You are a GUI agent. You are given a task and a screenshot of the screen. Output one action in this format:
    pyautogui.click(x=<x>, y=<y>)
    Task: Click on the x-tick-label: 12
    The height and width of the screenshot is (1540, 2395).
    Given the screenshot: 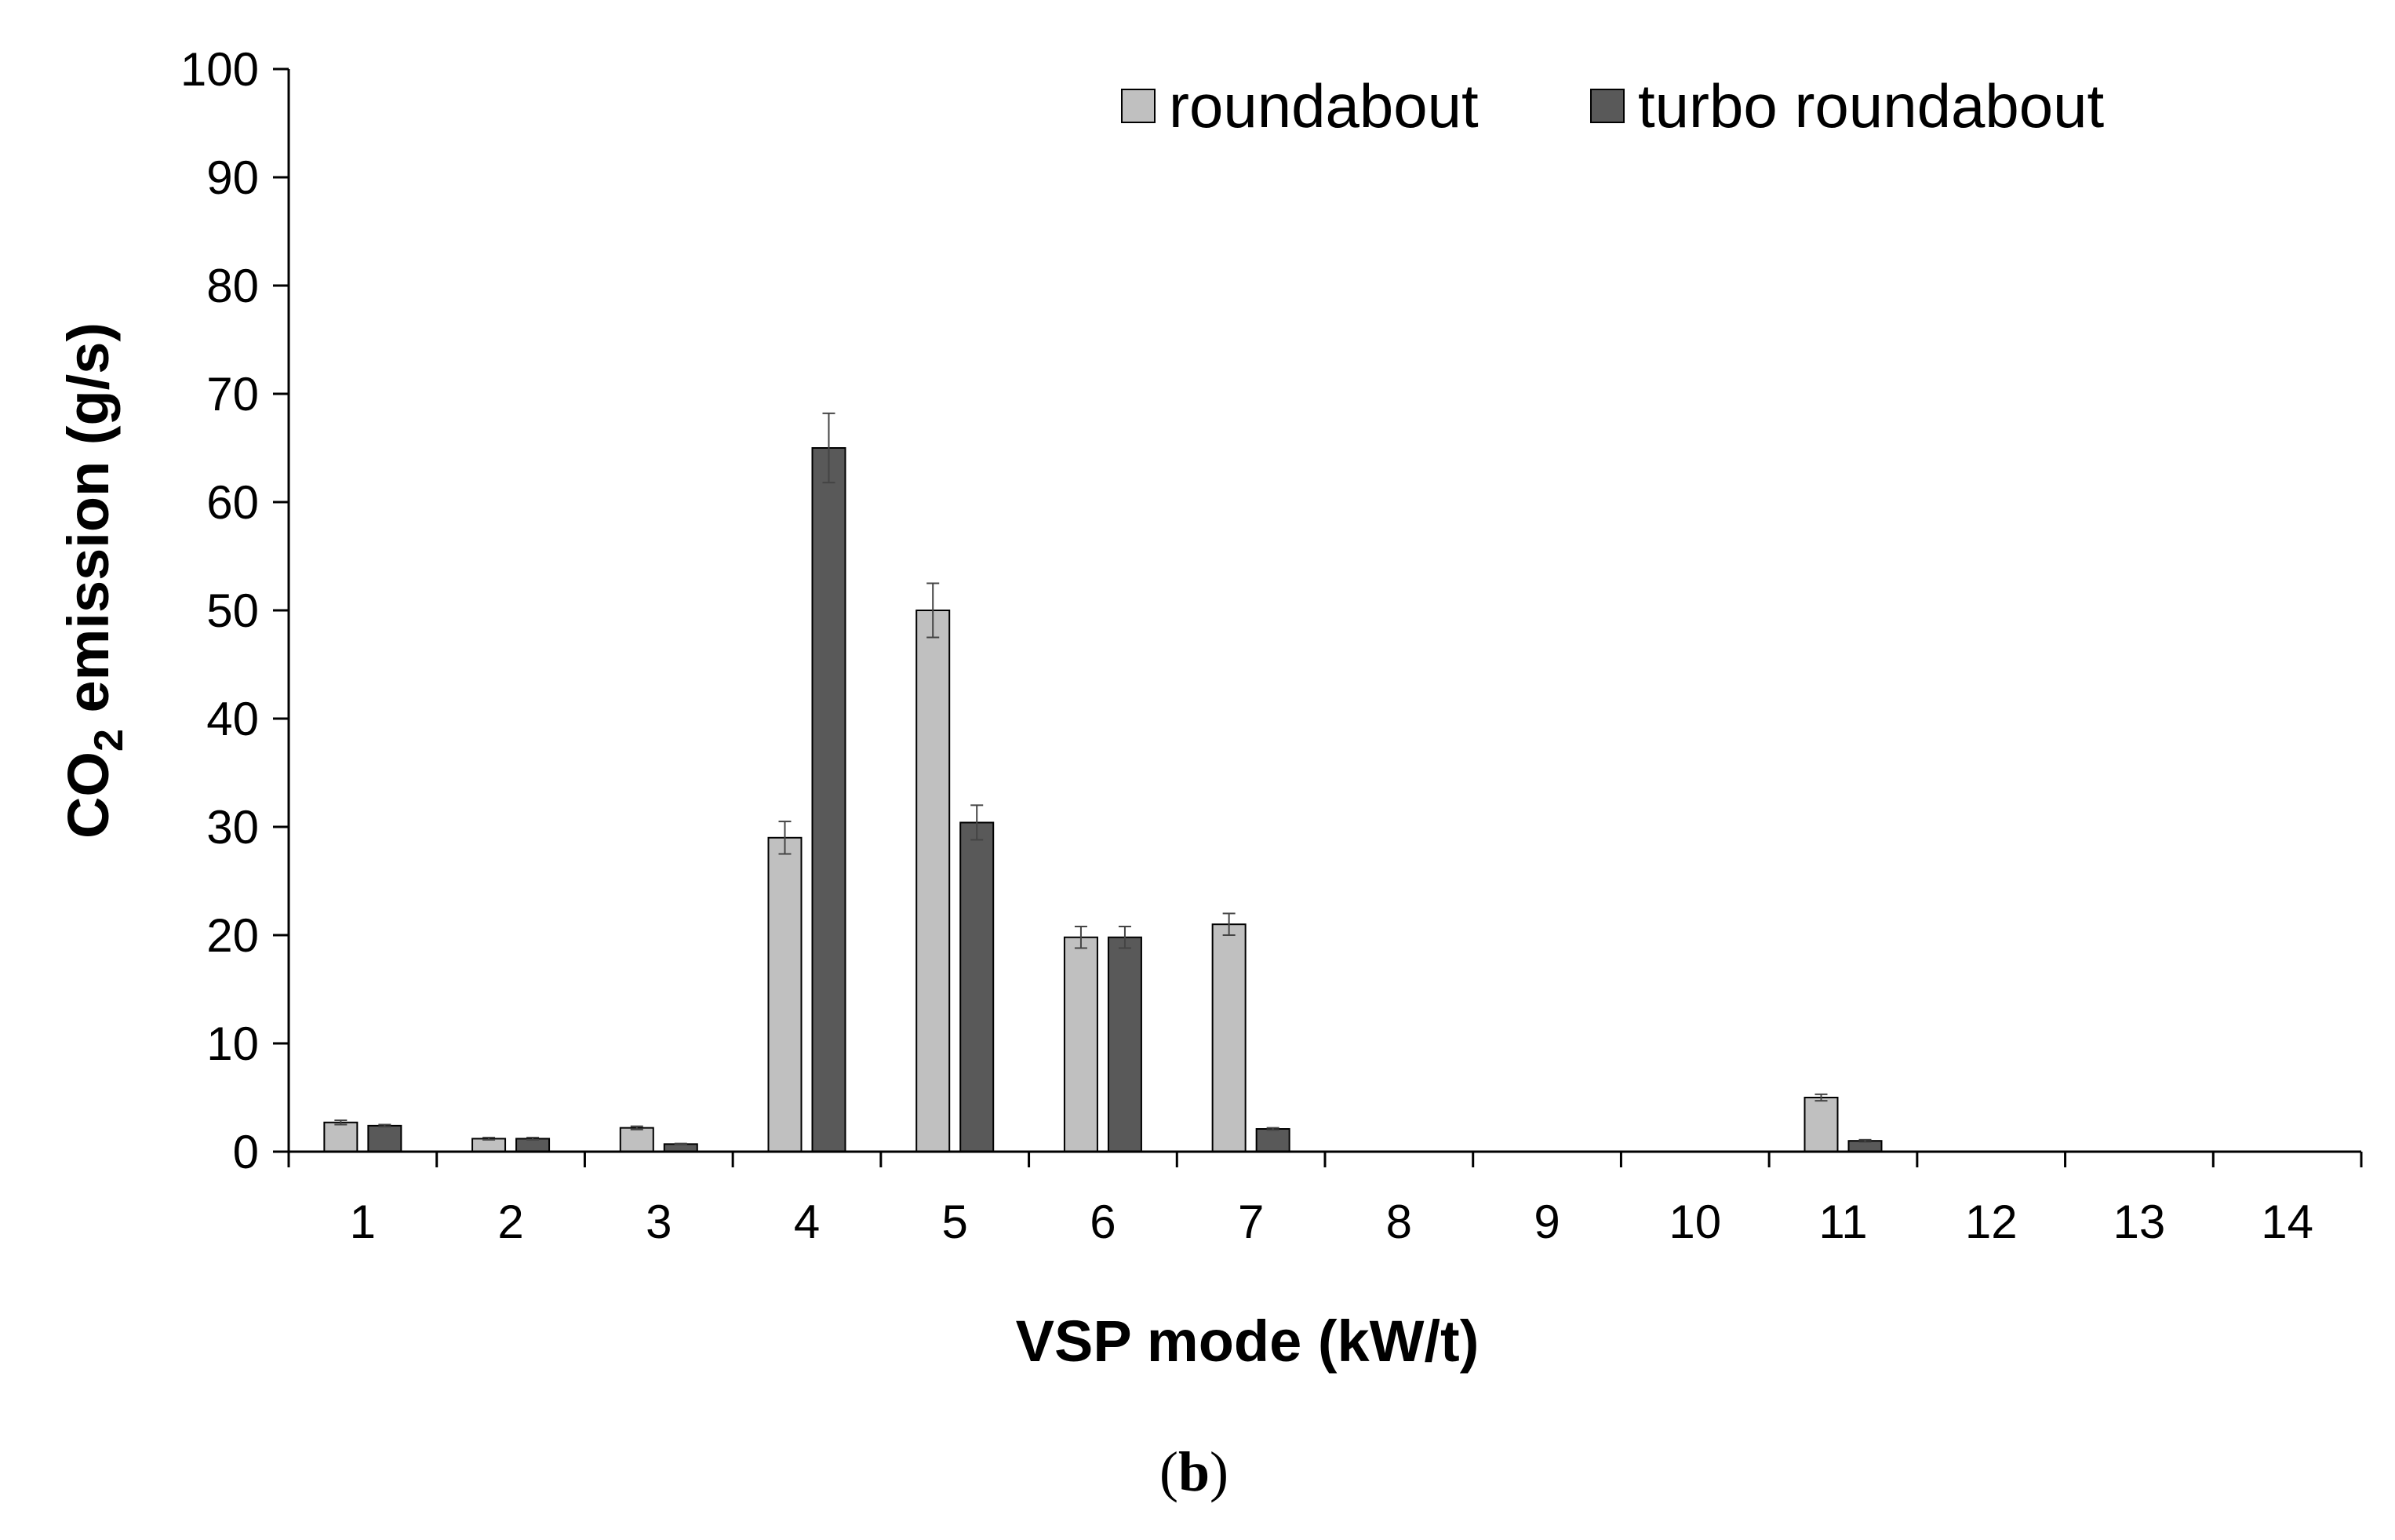 What is the action you would take?
    pyautogui.click(x=1992, y=1222)
    